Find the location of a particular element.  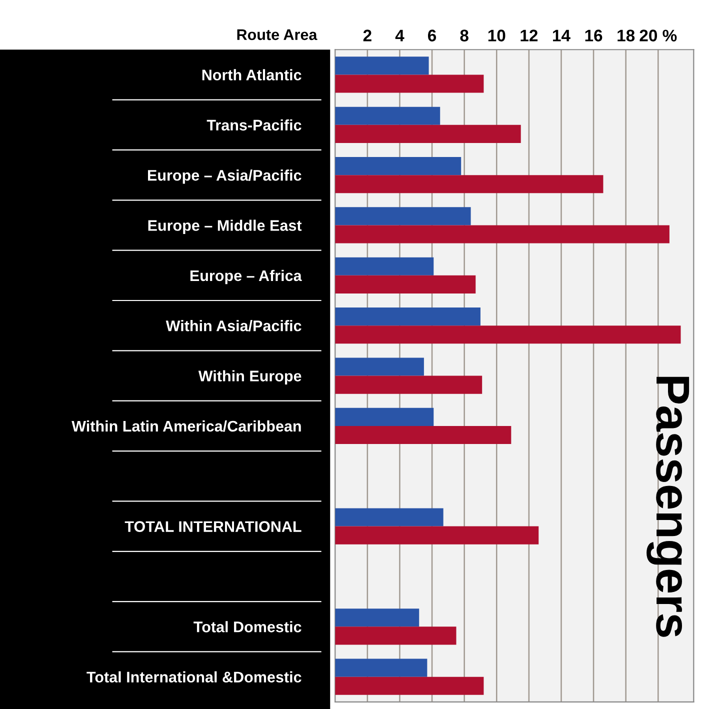

x-tick-label: 2 is located at coordinates (367, 36).